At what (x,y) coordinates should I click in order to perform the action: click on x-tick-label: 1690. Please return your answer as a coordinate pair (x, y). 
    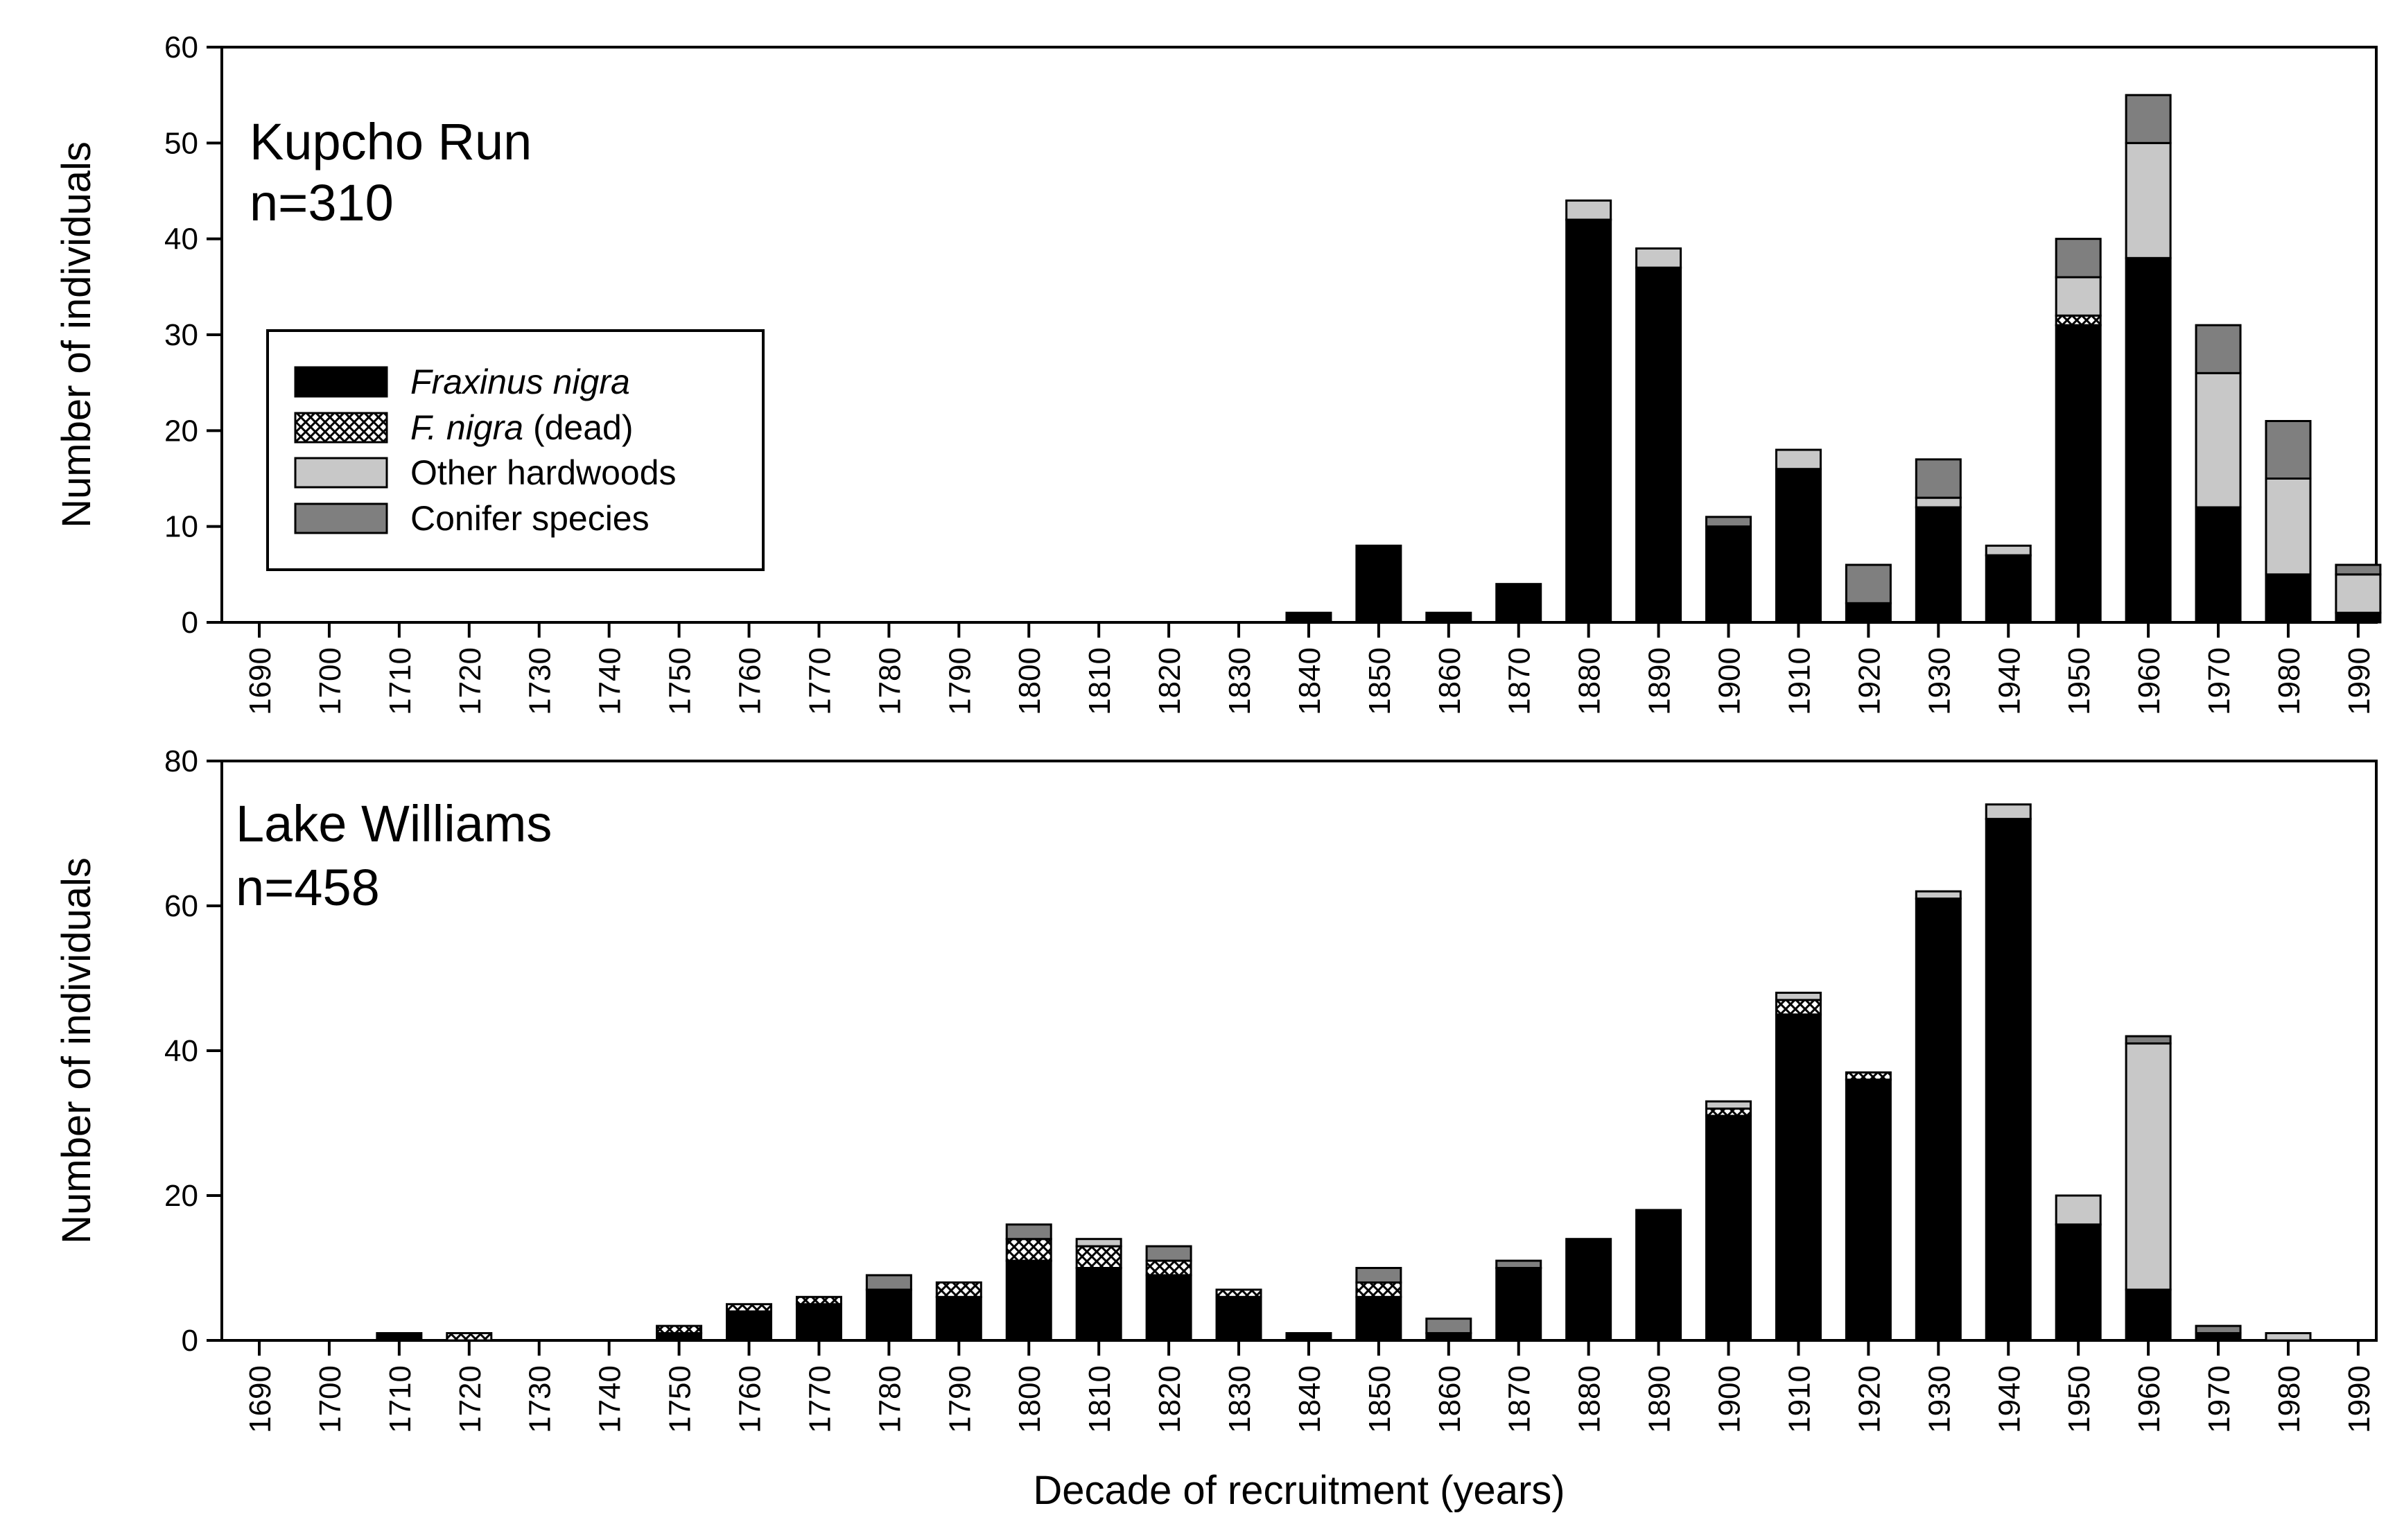
    Looking at the image, I should click on (260, 1399).